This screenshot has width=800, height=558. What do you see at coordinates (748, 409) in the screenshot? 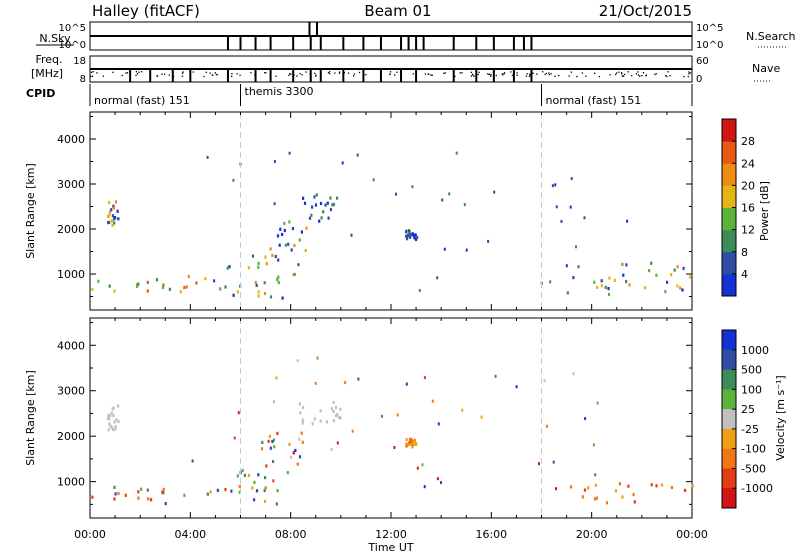
I see `colorbar-tick-label: 25` at bounding box center [748, 409].